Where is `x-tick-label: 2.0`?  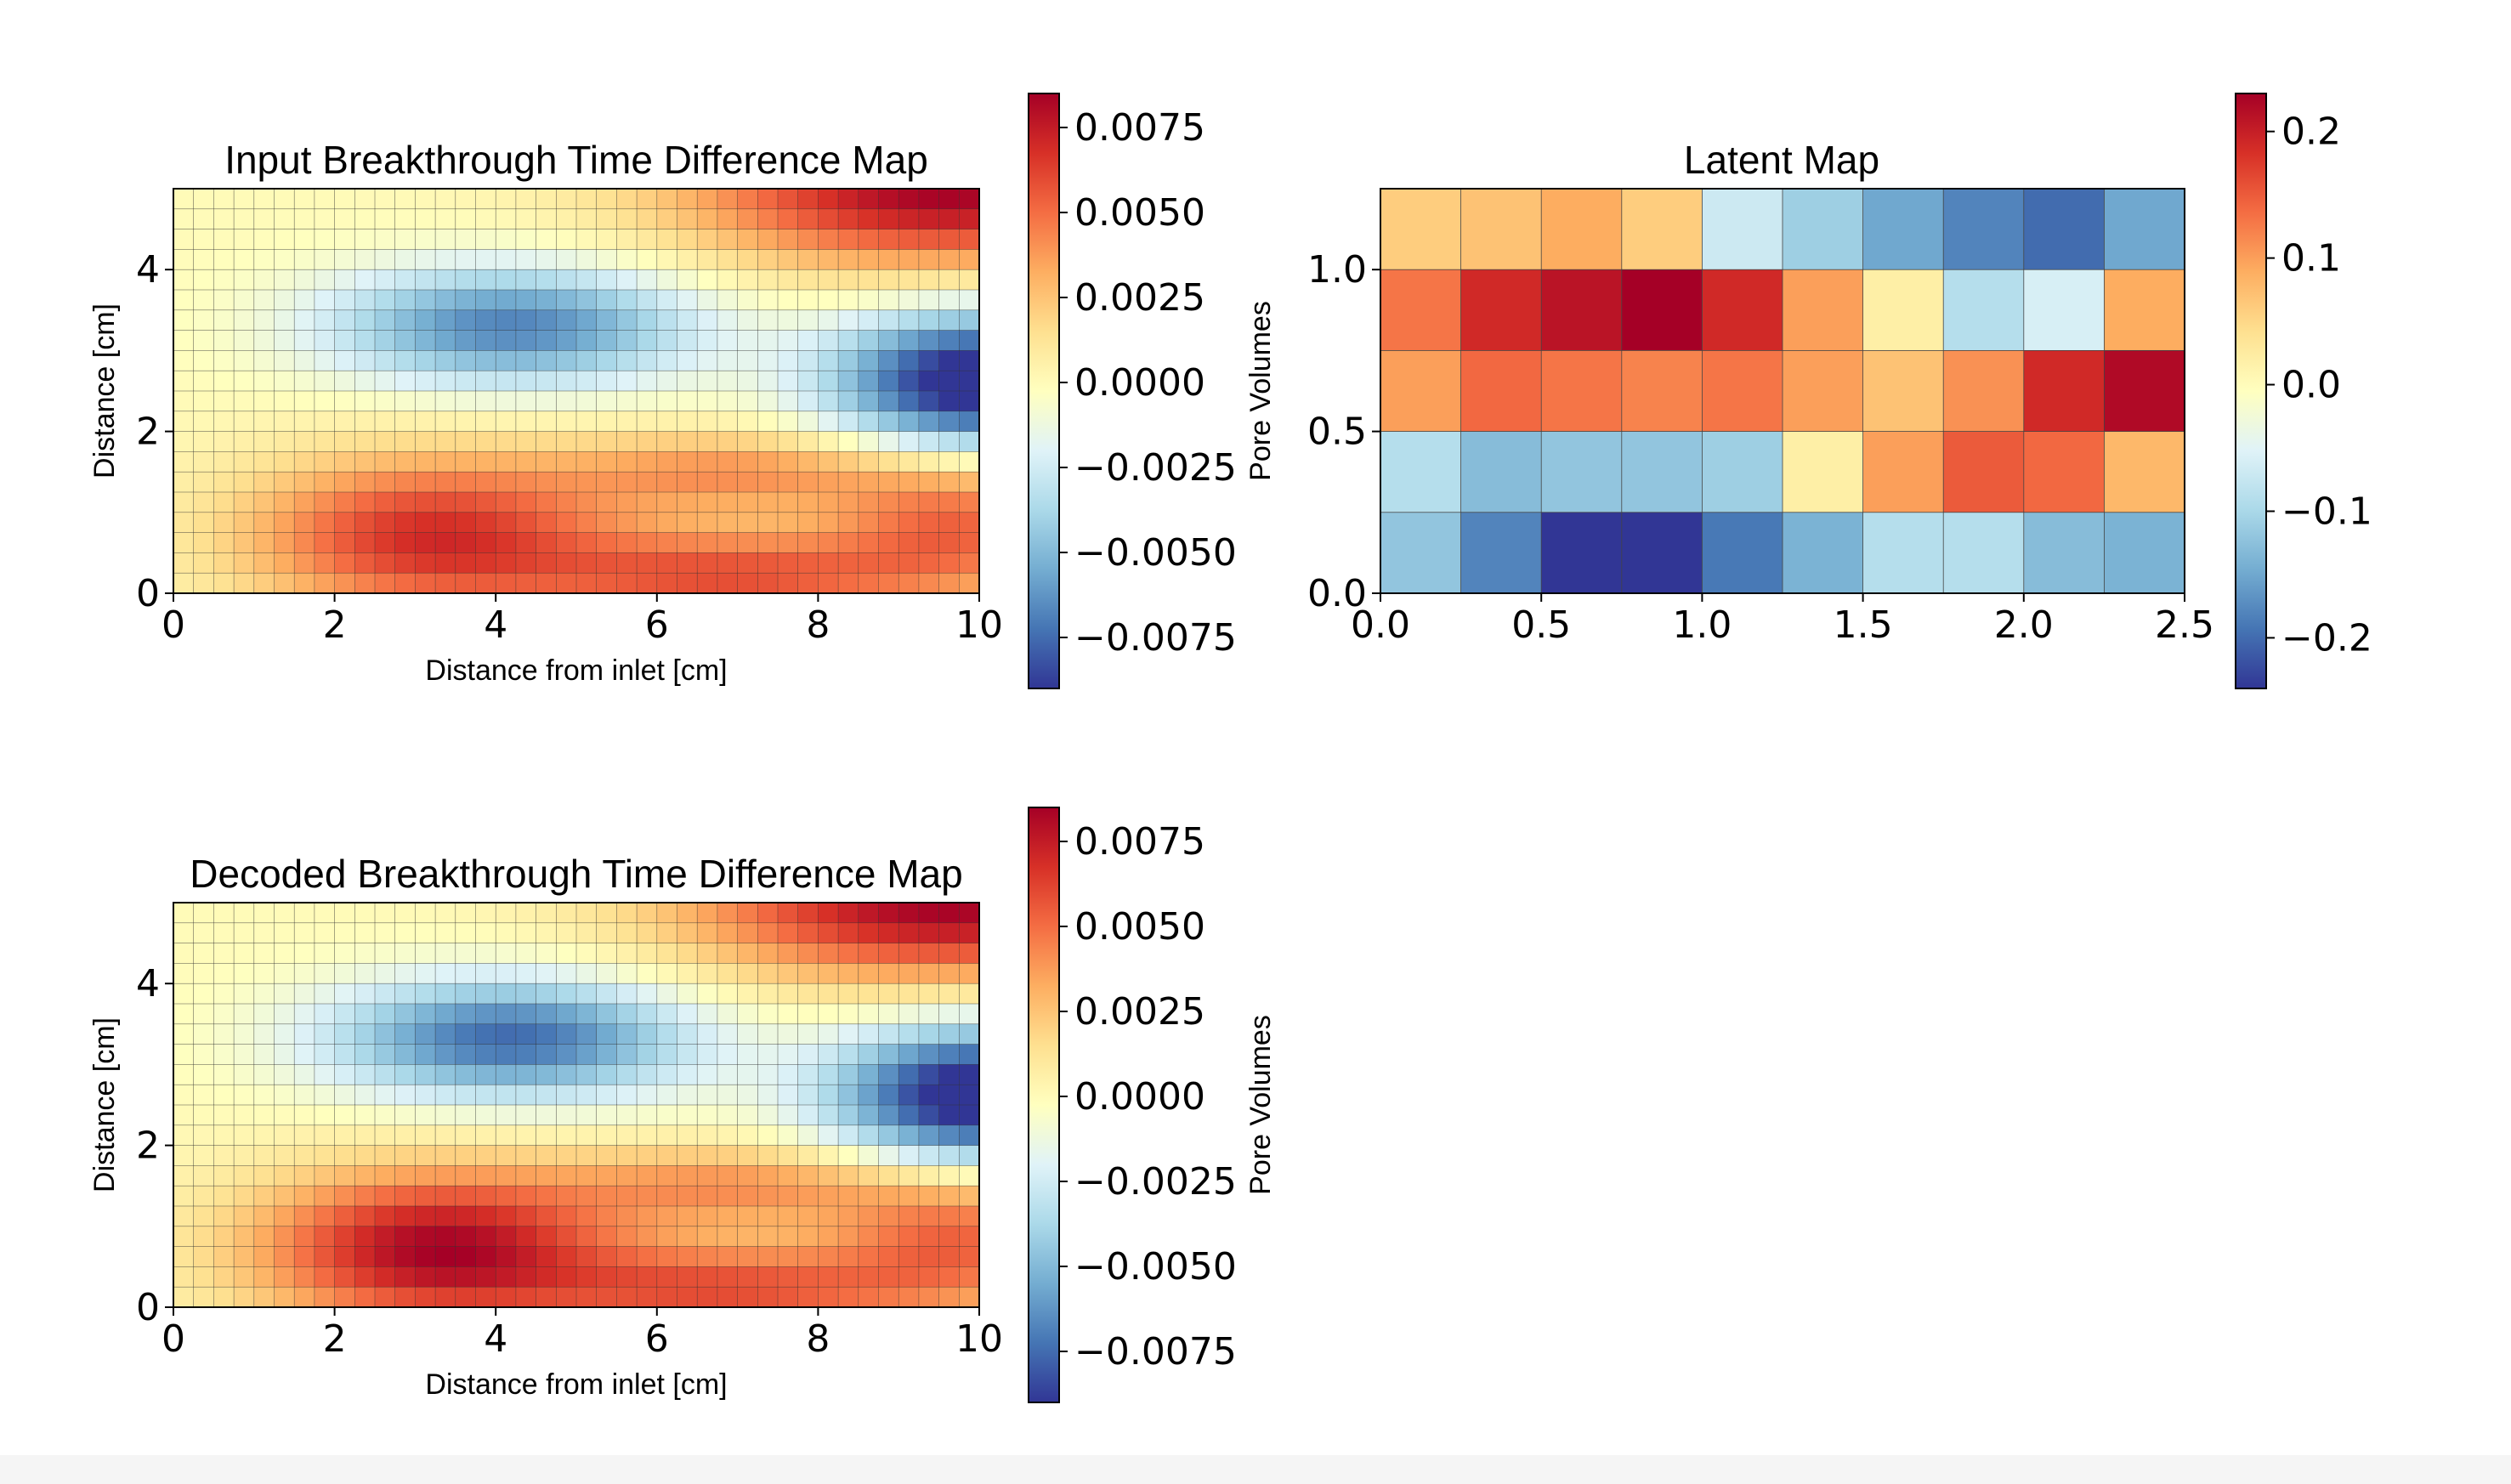
x-tick-label: 2.0 is located at coordinates (2024, 625).